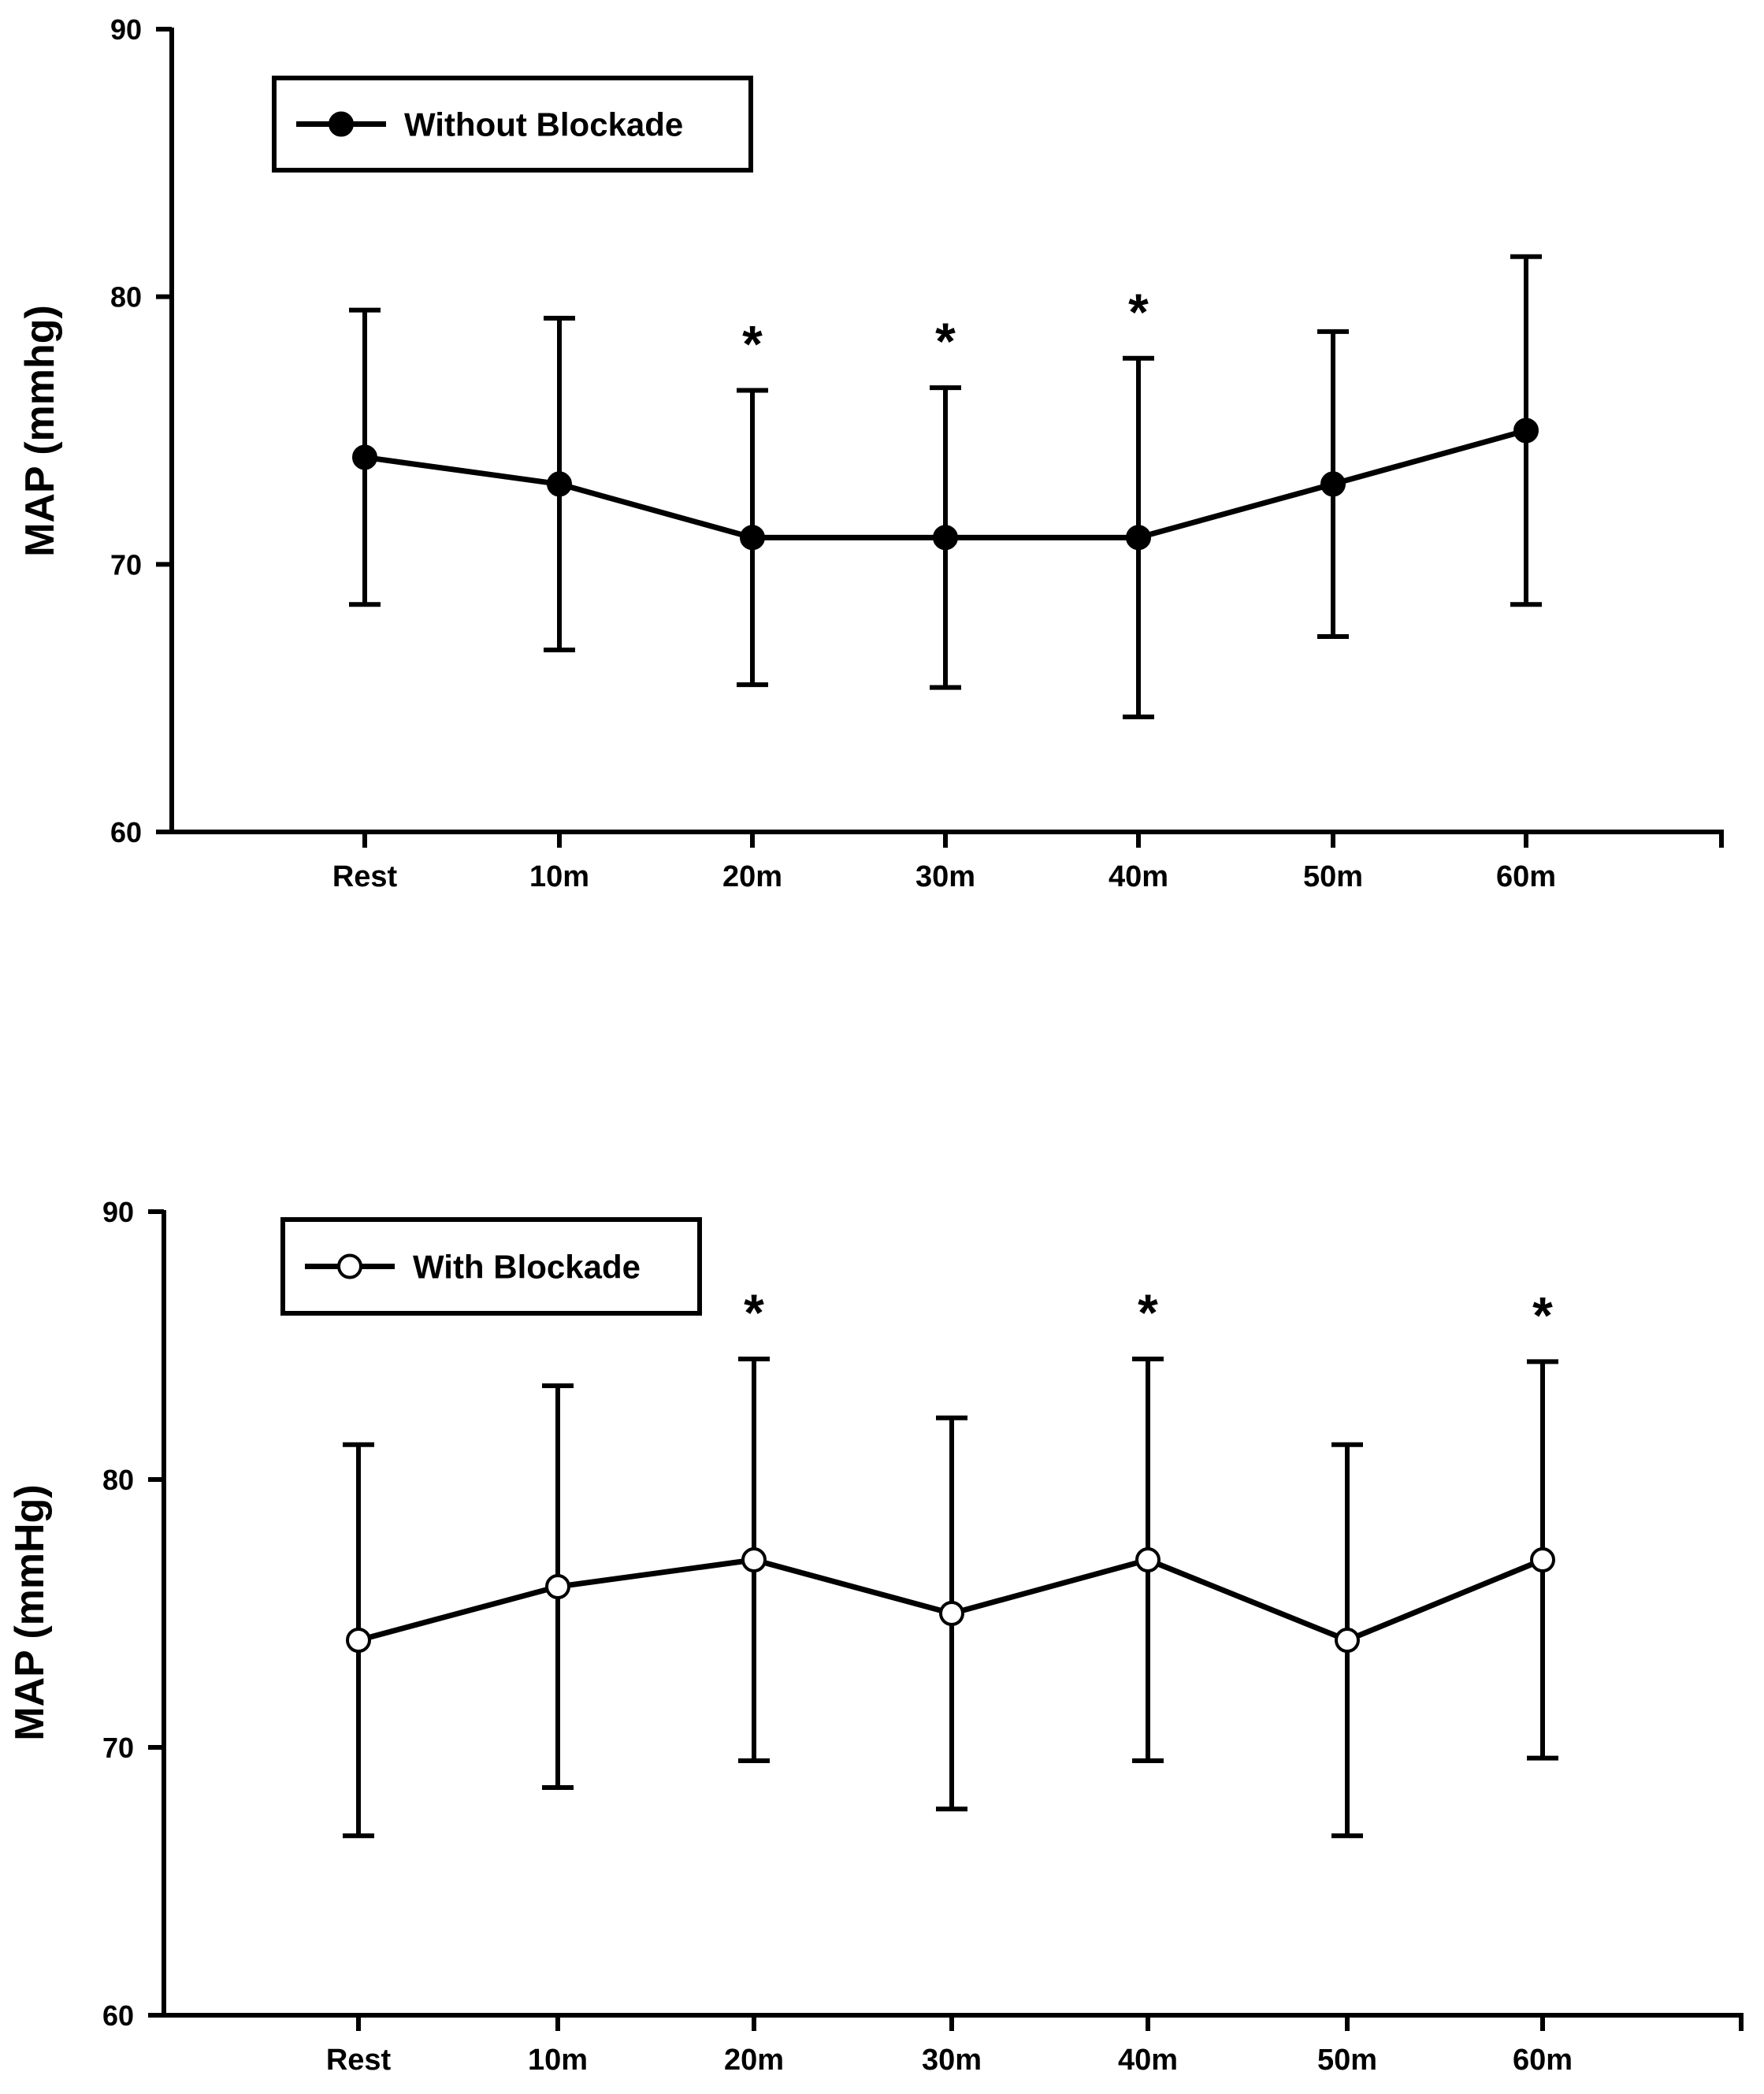  What do you see at coordinates (30, 1612) in the screenshot?
I see `y-axis-title: MAP (mmHg)` at bounding box center [30, 1612].